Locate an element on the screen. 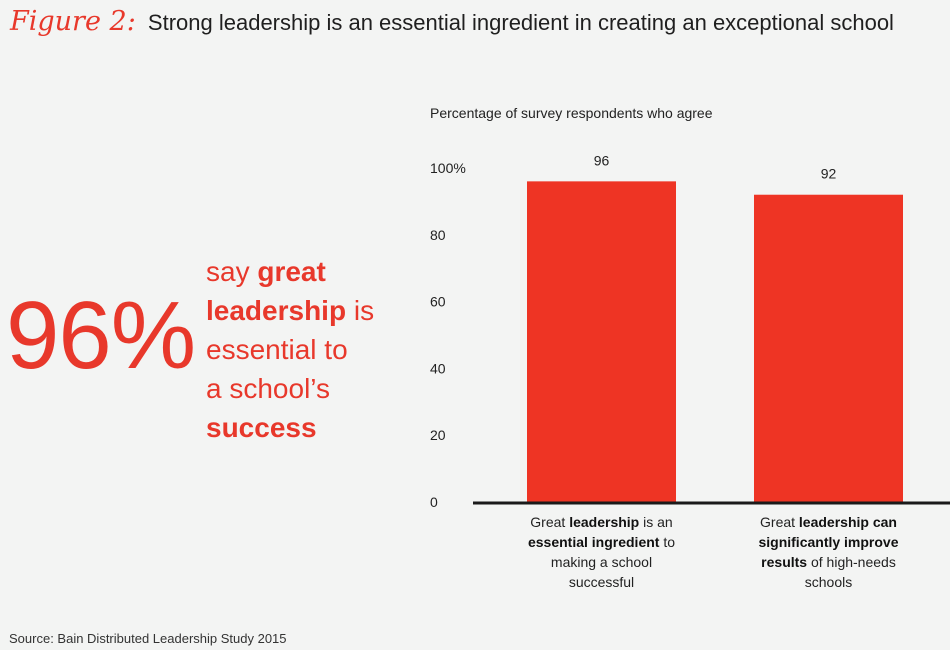 The width and height of the screenshot is (950, 650). category-text: successful is located at coordinates (601, 582).